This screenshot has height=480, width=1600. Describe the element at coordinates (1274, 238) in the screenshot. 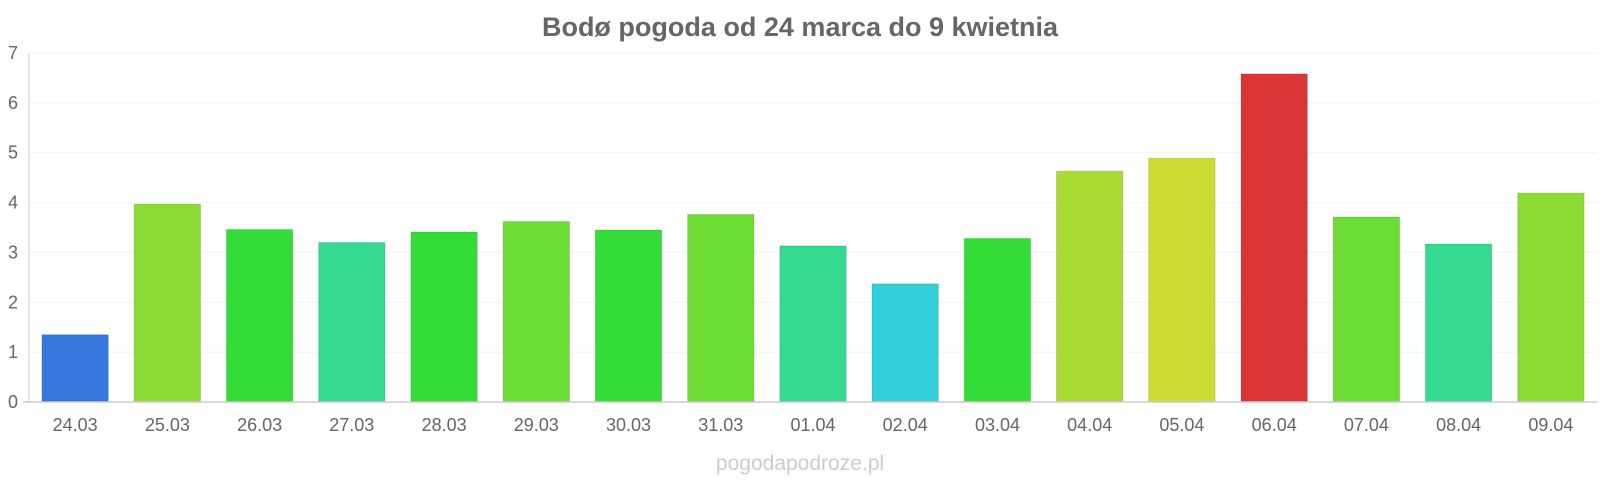

I see `bar-06.04` at that location.